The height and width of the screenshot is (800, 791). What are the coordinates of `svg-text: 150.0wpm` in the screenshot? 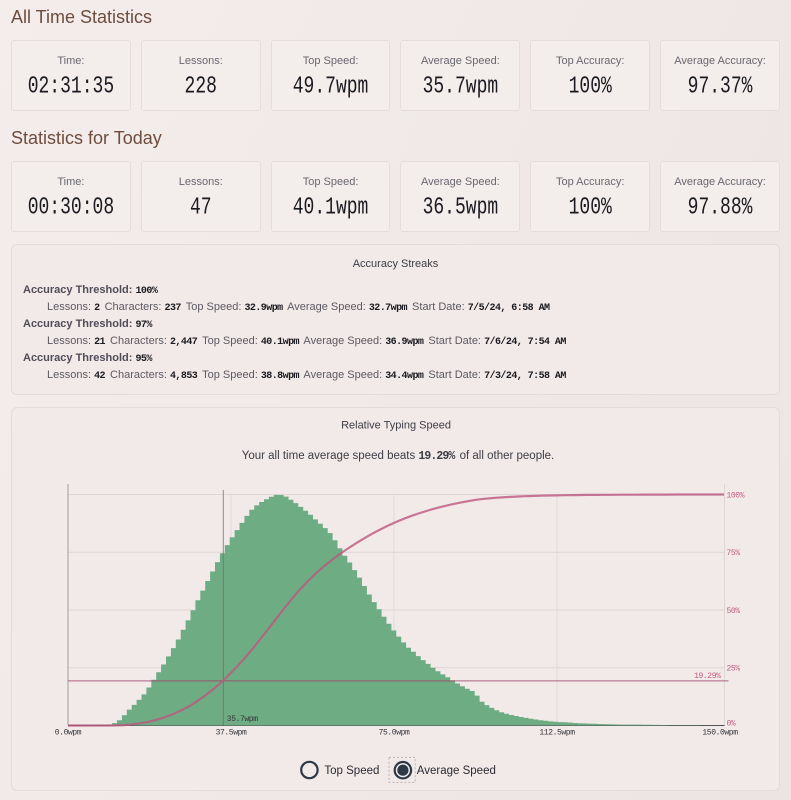 It's located at (720, 733).